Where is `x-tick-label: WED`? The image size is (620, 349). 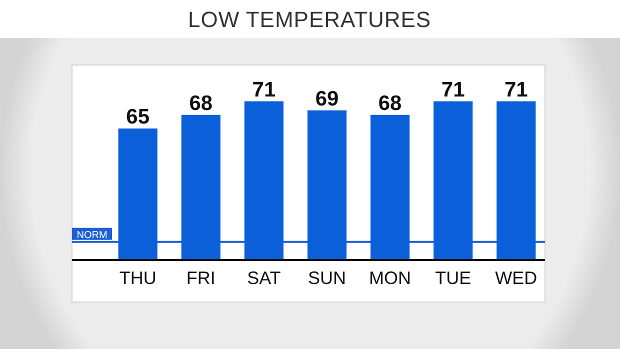 x-tick-label: WED is located at coordinates (516, 278).